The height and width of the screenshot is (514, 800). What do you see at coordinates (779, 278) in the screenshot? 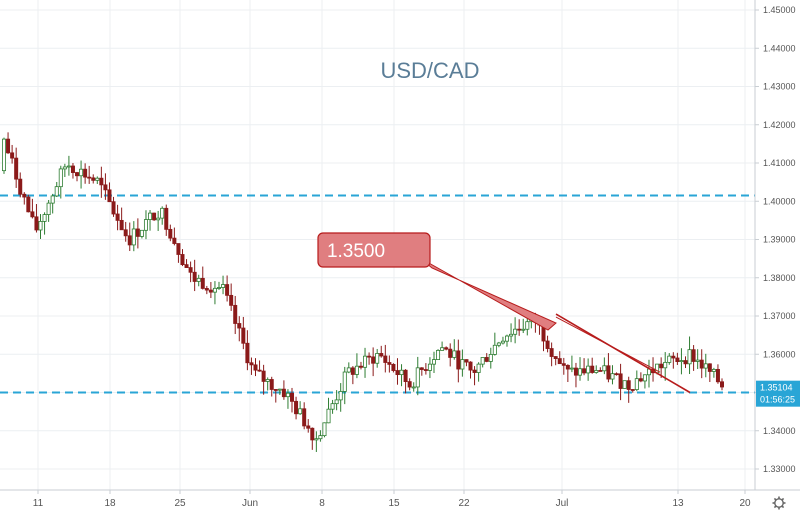
I see `y-tick-label: 1.38000` at bounding box center [779, 278].